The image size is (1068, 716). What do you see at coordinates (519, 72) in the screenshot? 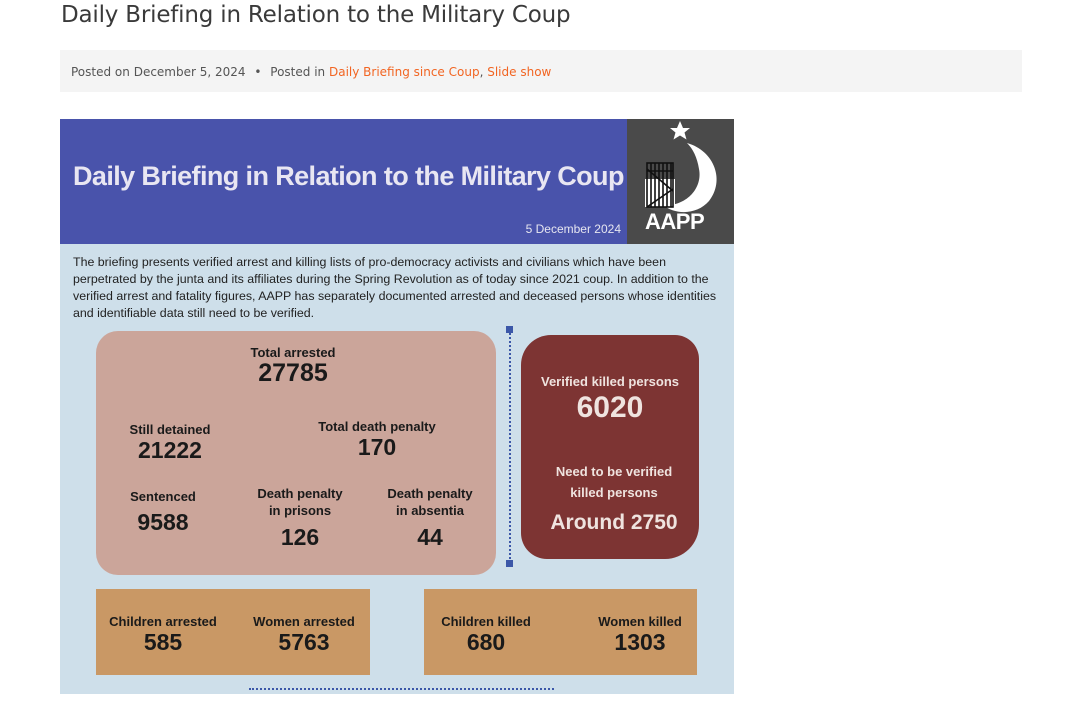
I see `category-link-slide-show: Slide show` at bounding box center [519, 72].